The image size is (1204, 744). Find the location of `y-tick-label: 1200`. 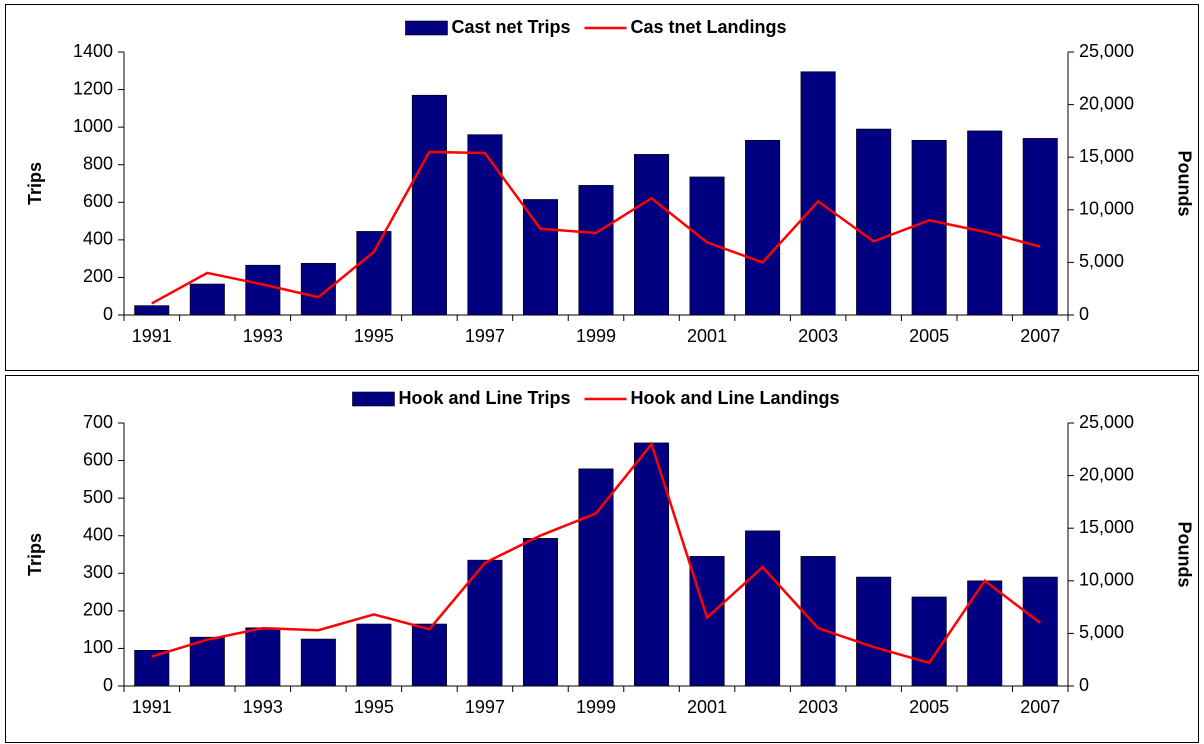

y-tick-label: 1200 is located at coordinates (93, 88).